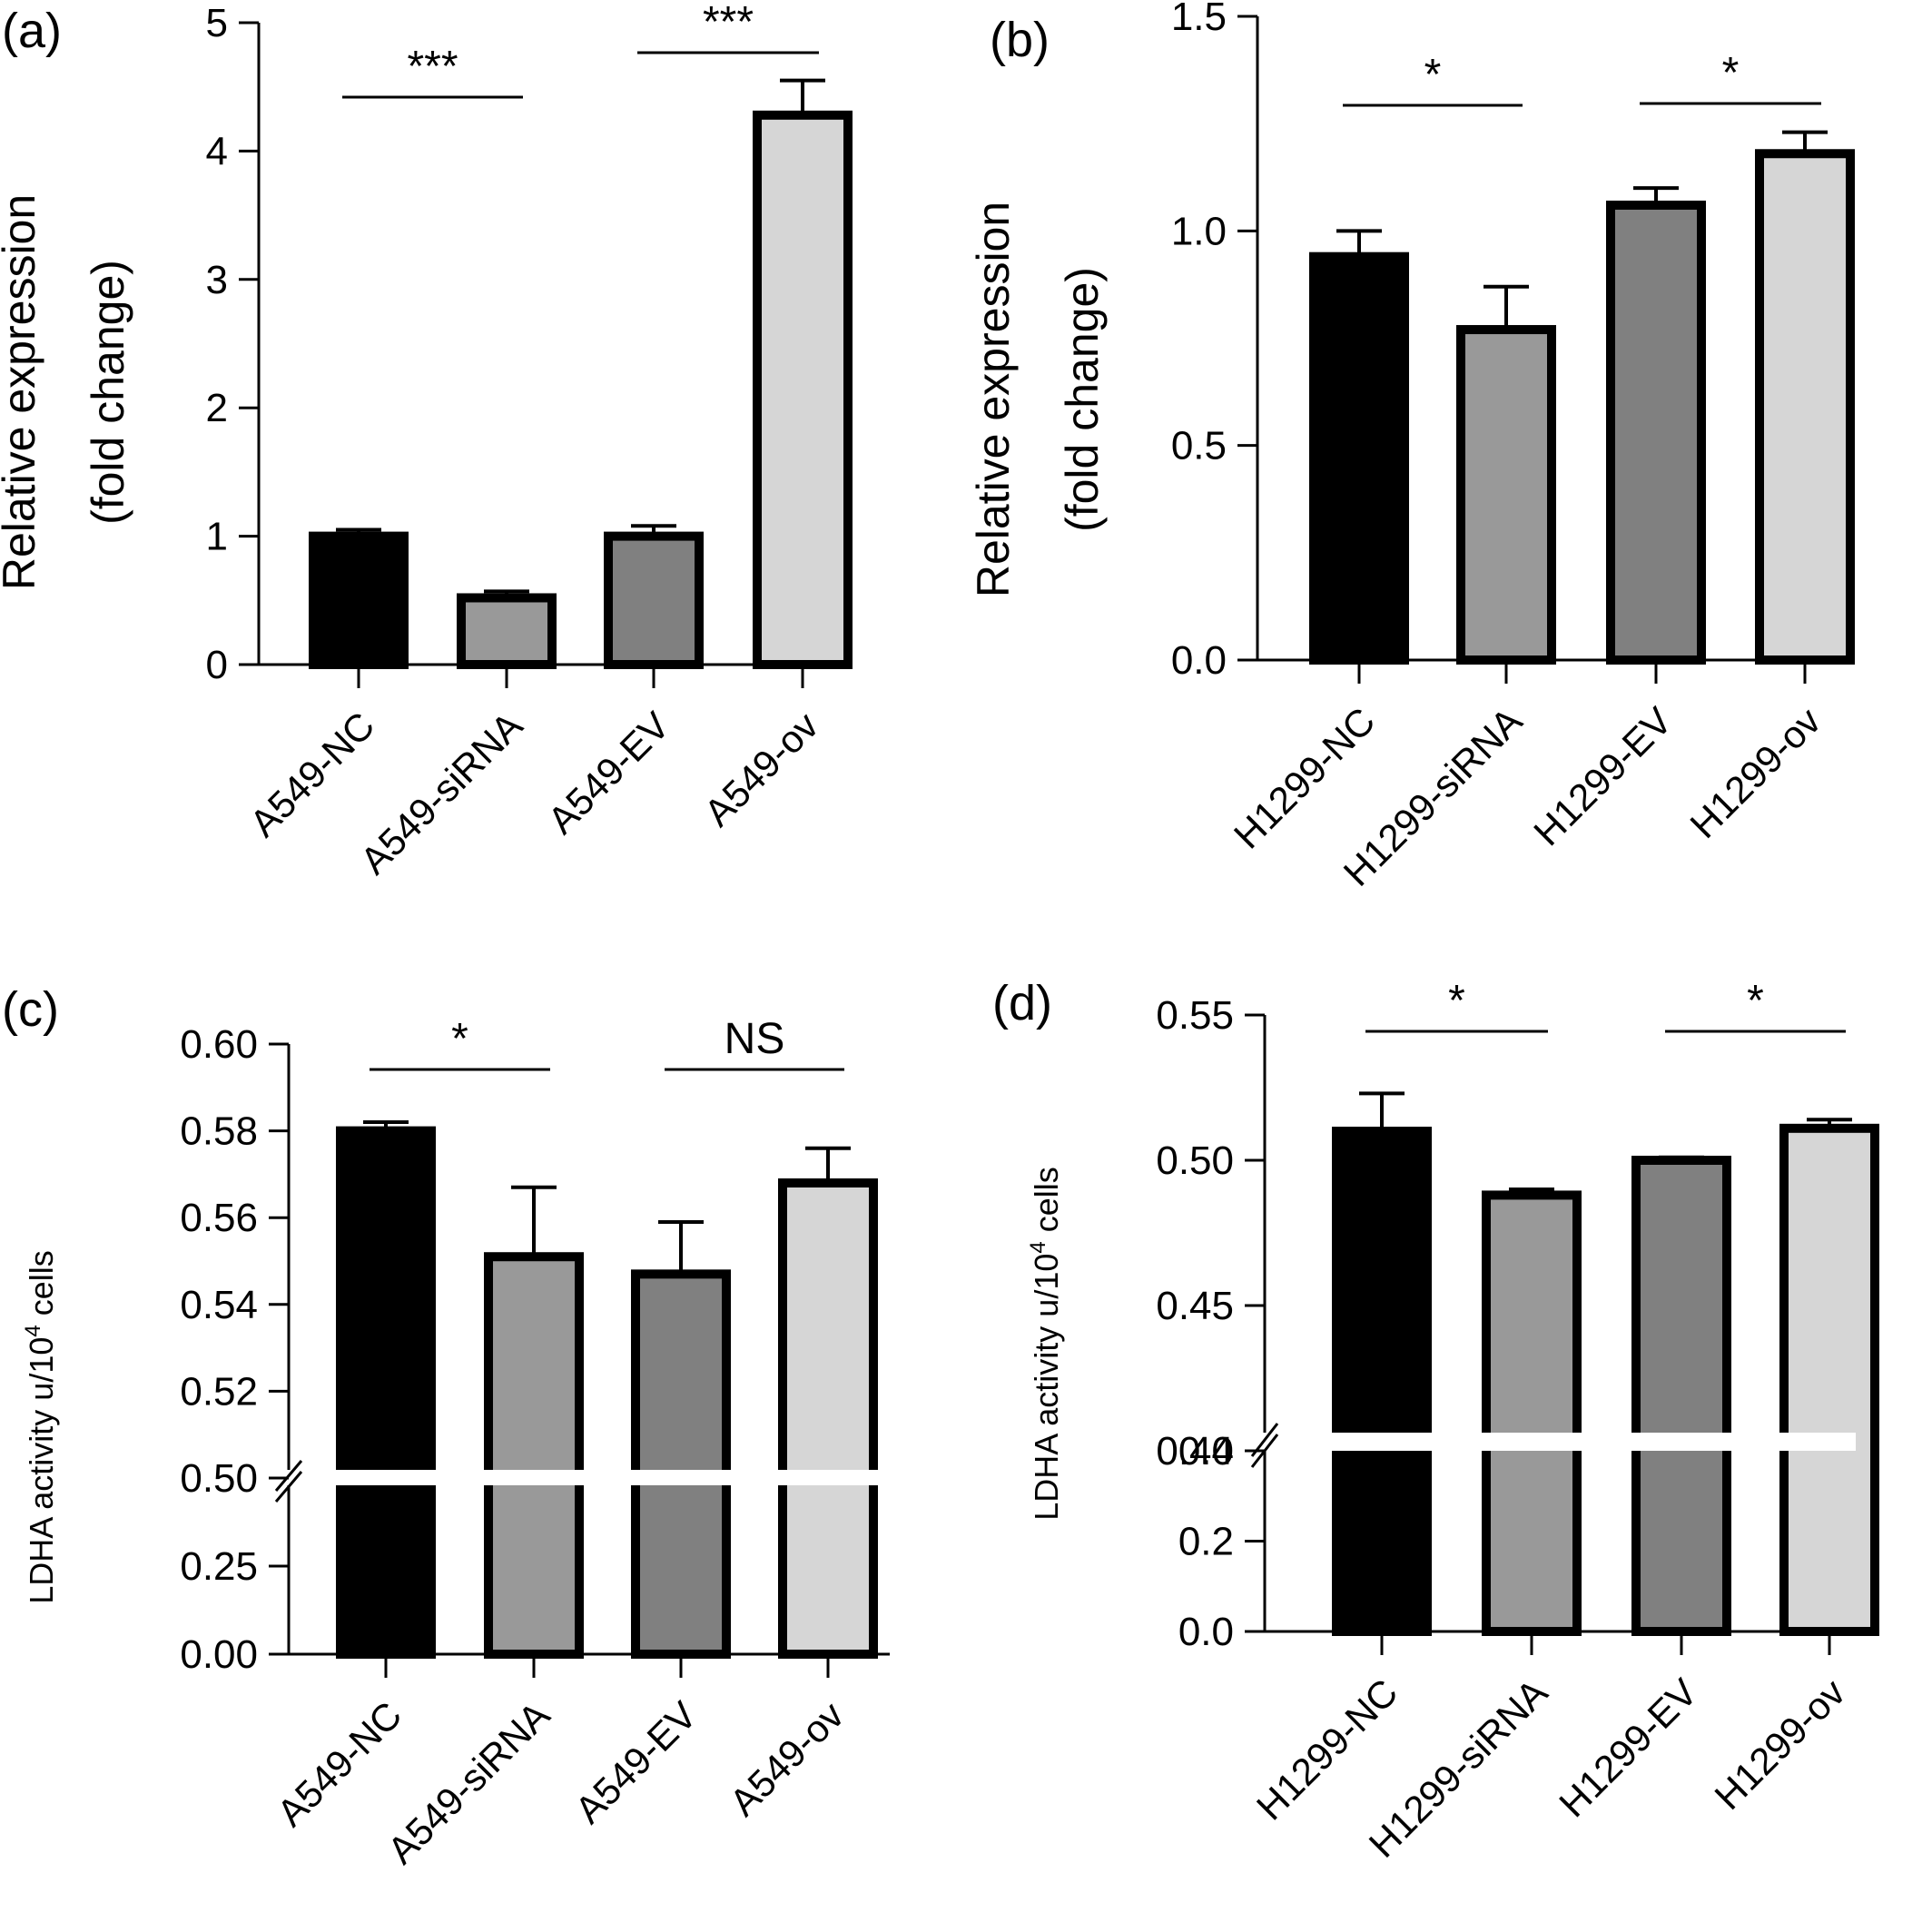  What do you see at coordinates (288, 1476) in the screenshot?
I see `axis-break-mark` at bounding box center [288, 1476].